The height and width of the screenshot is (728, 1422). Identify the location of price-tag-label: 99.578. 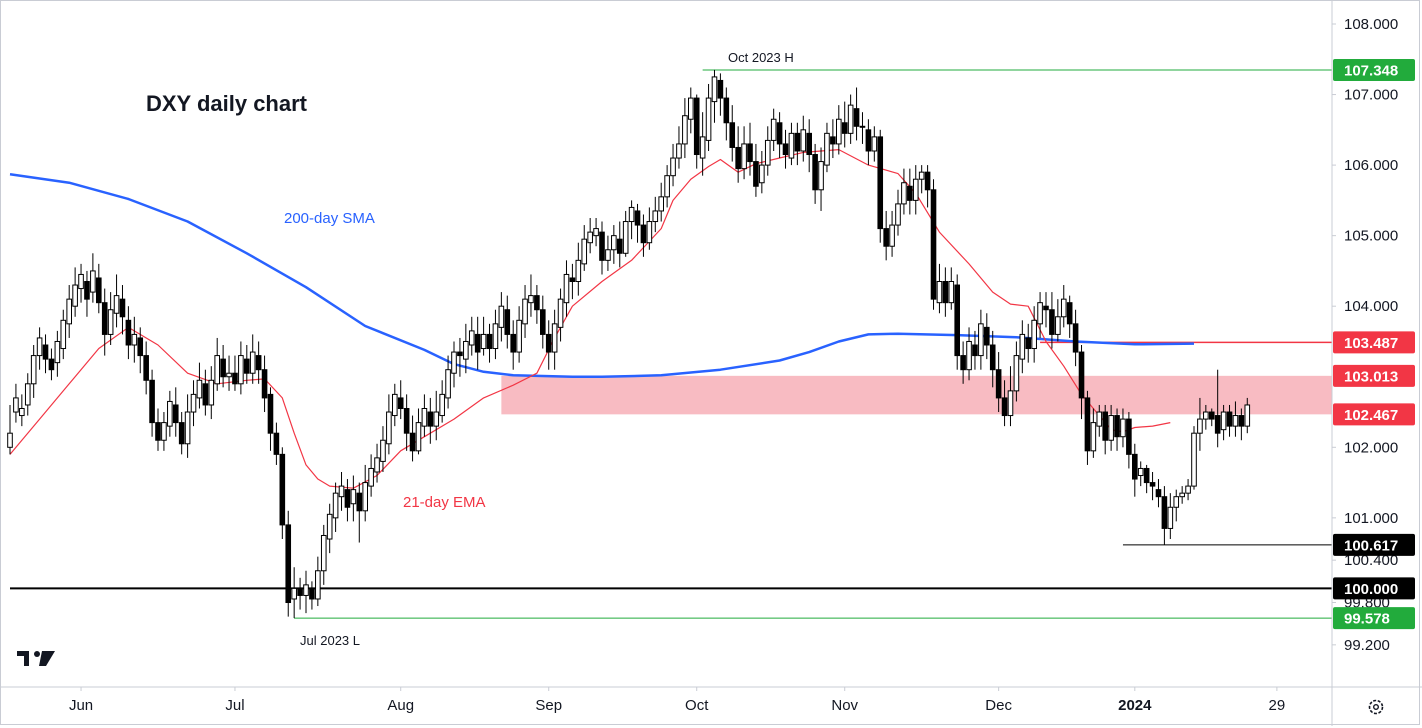
(1367, 619).